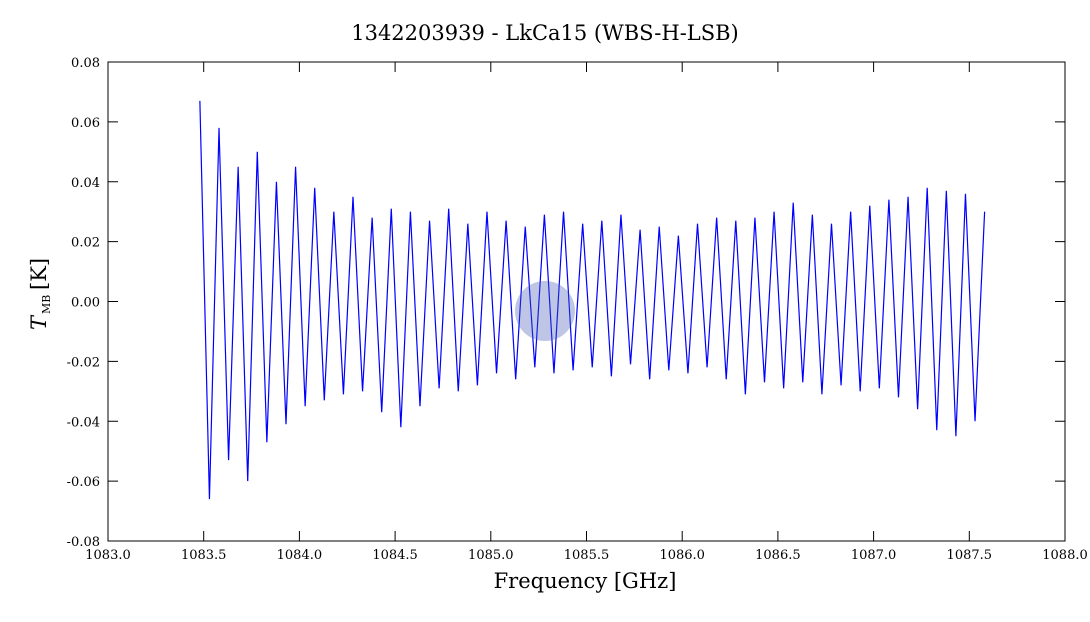 The image size is (1090, 622). I want to click on y-tick-label: 0.08, so click(85, 63).